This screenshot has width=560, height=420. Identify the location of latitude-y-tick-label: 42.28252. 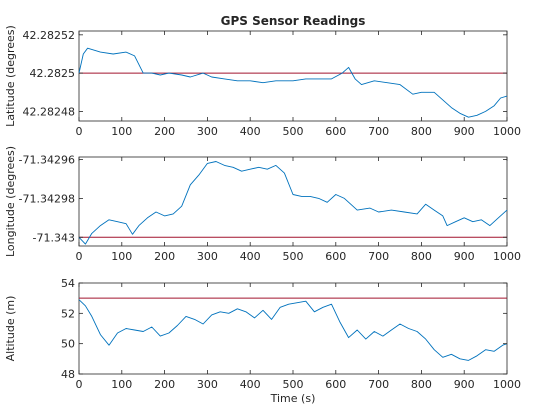
(49, 35).